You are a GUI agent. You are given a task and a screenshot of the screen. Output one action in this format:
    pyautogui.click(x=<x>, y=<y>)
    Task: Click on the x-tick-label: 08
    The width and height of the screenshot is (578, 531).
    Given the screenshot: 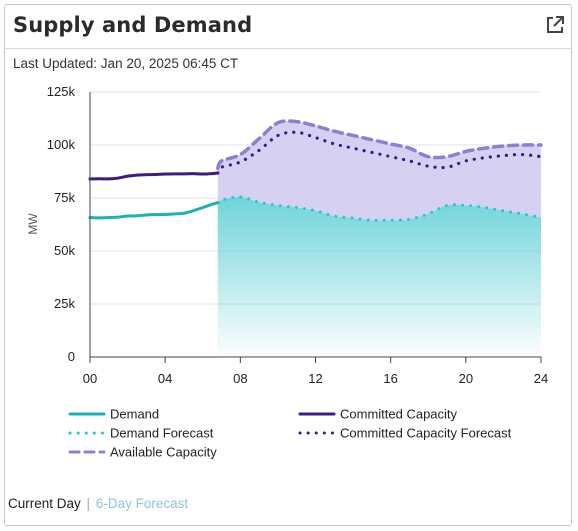 What is the action you would take?
    pyautogui.click(x=240, y=378)
    